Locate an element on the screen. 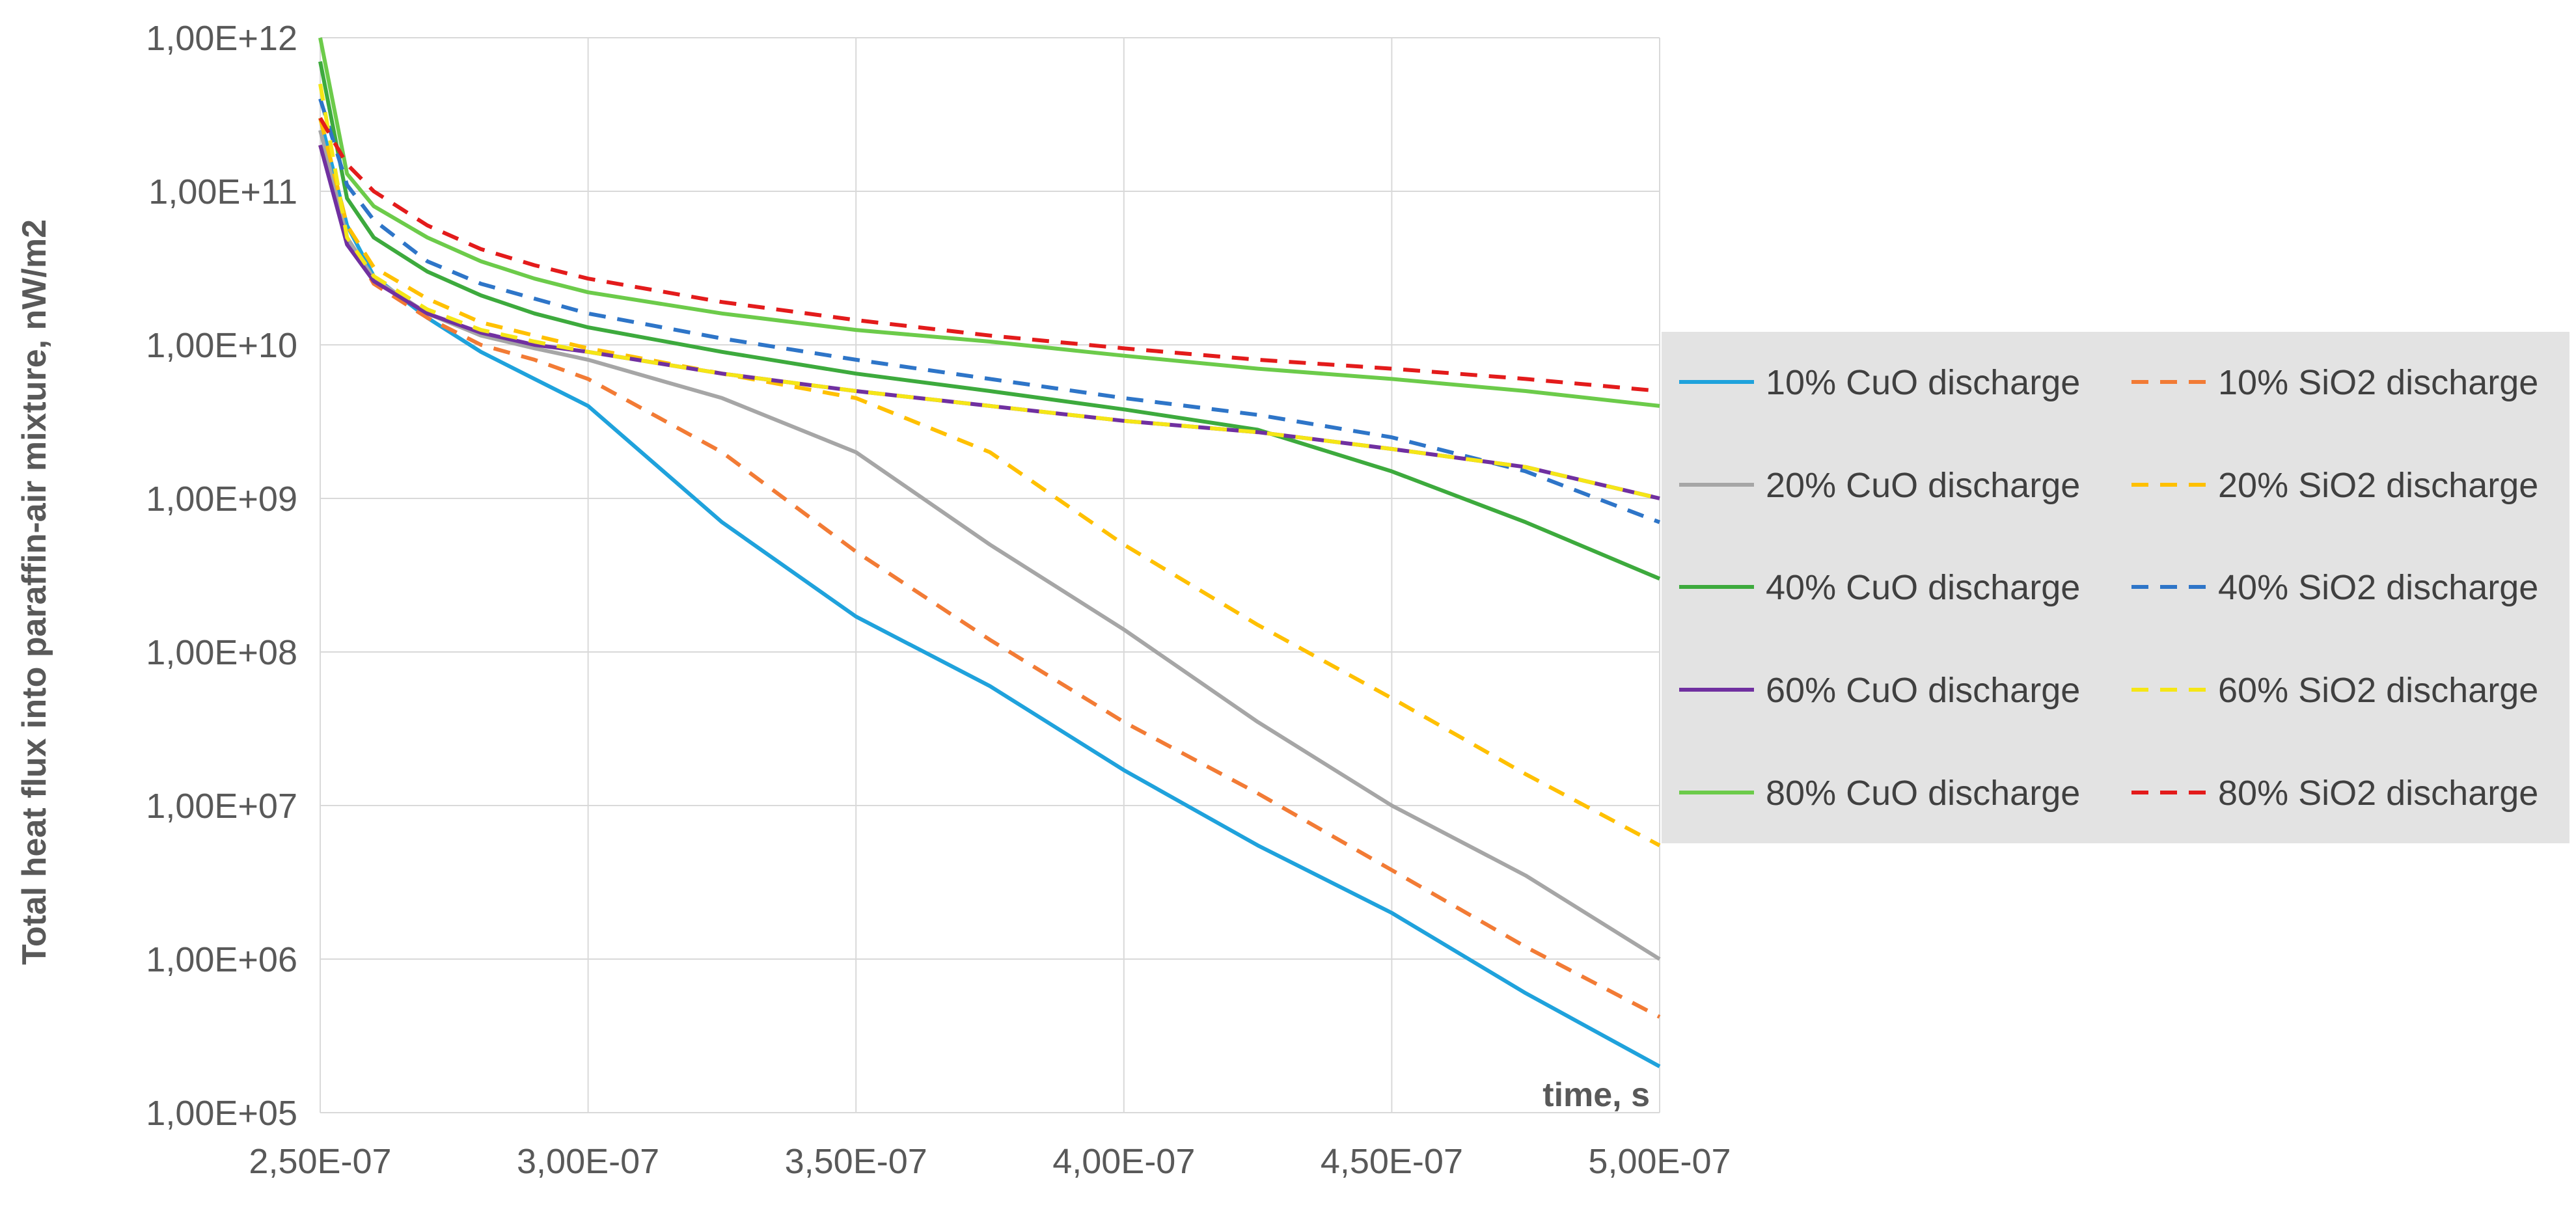 This screenshot has width=2576, height=1207. legend-label: 10% CuO discharge is located at coordinates (1923, 382).